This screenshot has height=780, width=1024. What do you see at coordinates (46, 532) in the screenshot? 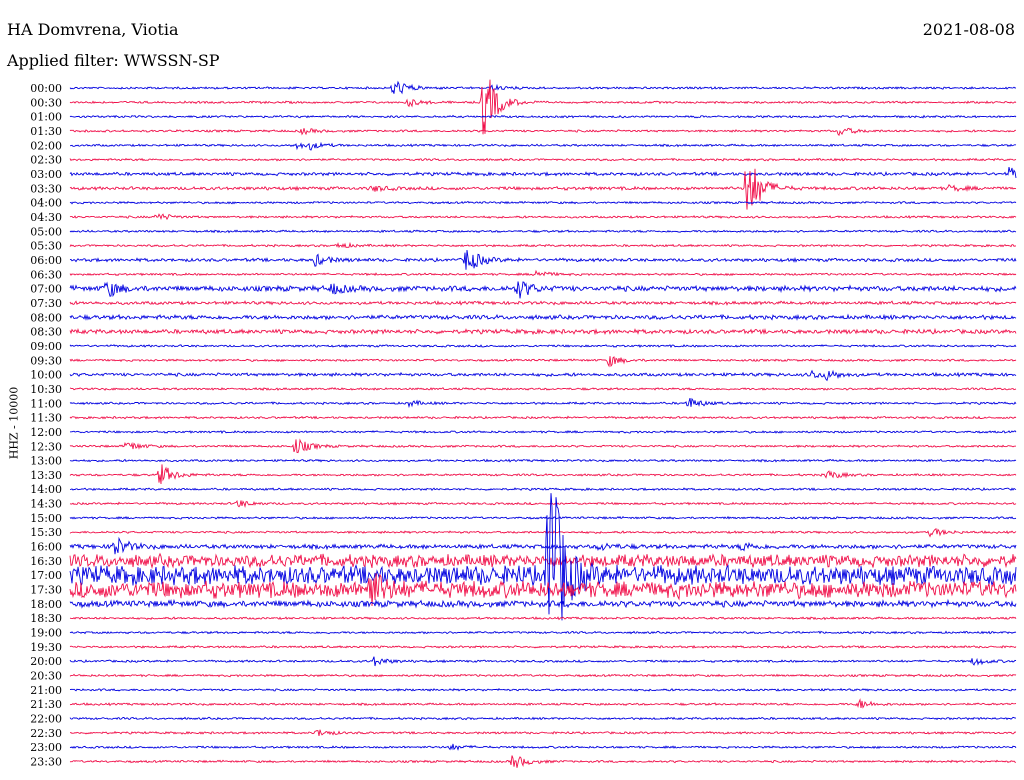
I see `tick-label-1530: 15:30` at bounding box center [46, 532].